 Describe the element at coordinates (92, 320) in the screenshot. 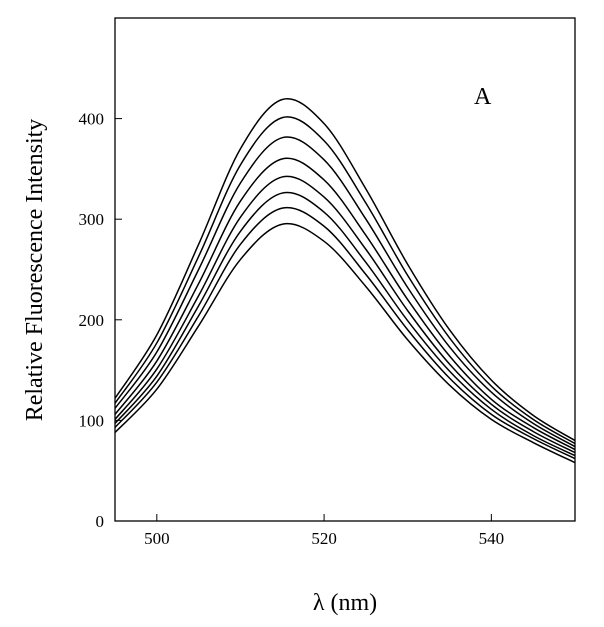

I see `y-tick-label: 200` at that location.